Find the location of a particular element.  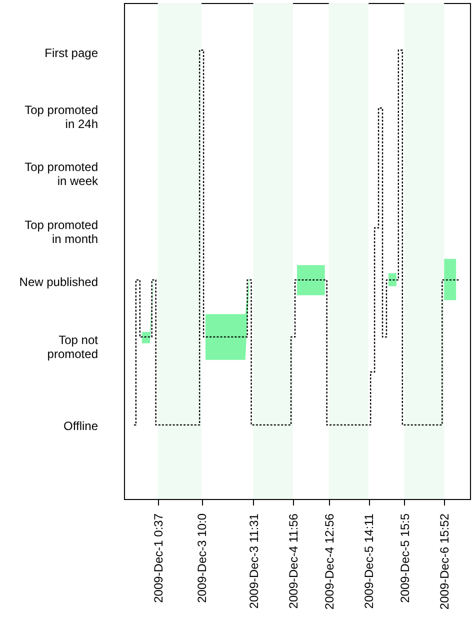

x-tick-label: 2009-Dec-1 0:37 is located at coordinates (158, 558).